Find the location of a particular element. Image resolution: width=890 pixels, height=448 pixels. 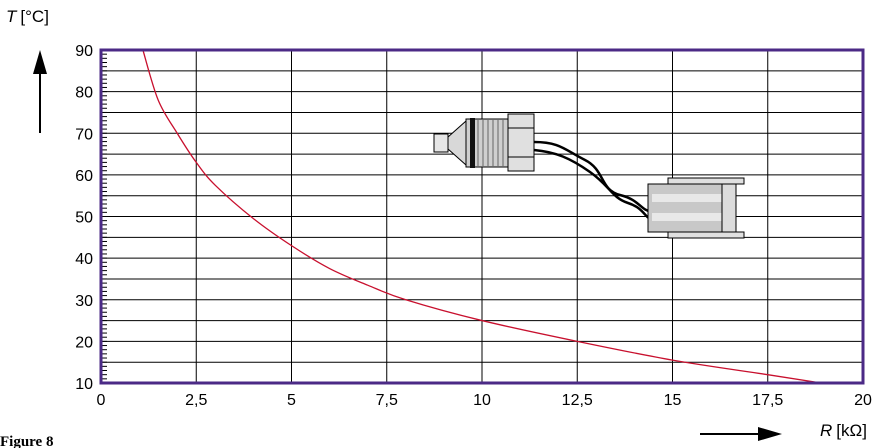

y-tick-label: 60 is located at coordinates (84, 176).